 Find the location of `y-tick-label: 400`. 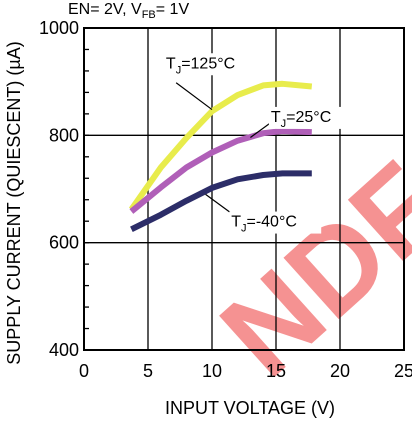

y-tick-label: 400 is located at coordinates (64, 350).